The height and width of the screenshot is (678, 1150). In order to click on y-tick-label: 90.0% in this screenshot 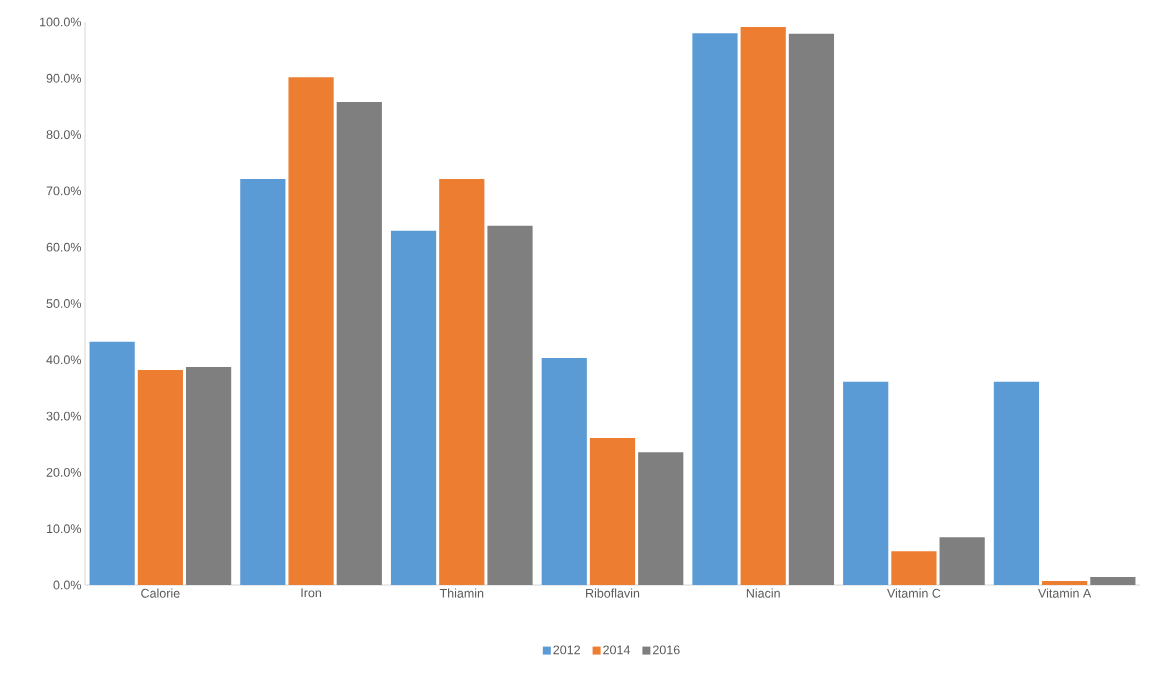, I will do `click(64, 78)`.